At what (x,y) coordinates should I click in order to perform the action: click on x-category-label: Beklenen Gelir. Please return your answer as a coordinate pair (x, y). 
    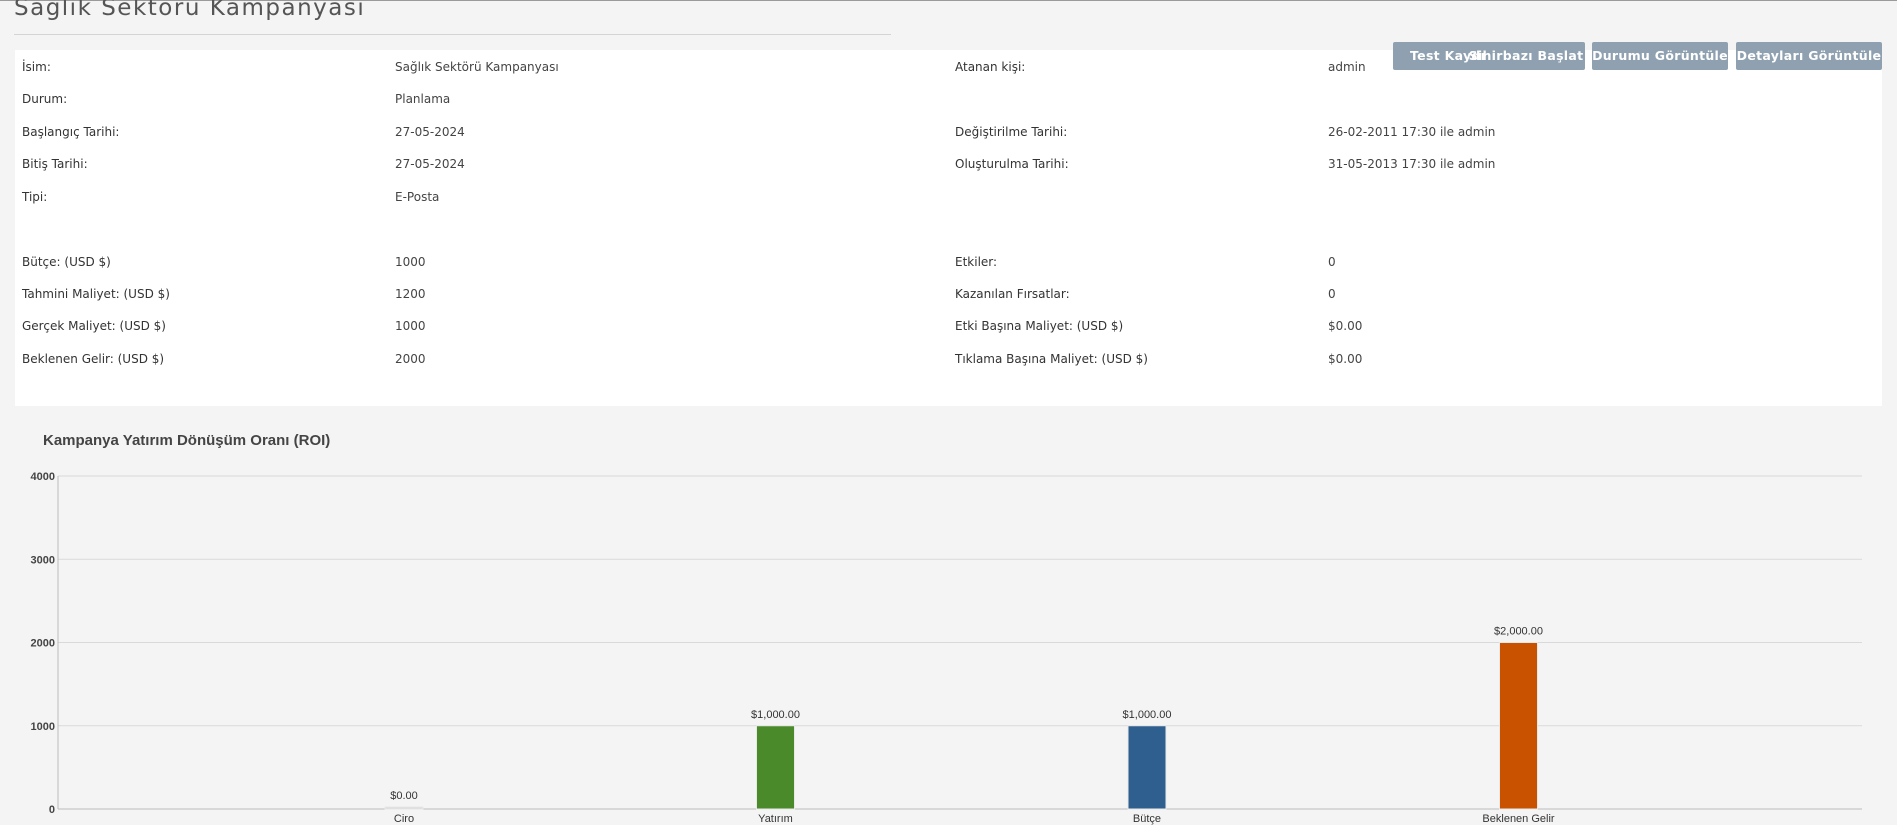
    Looking at the image, I should click on (1518, 819).